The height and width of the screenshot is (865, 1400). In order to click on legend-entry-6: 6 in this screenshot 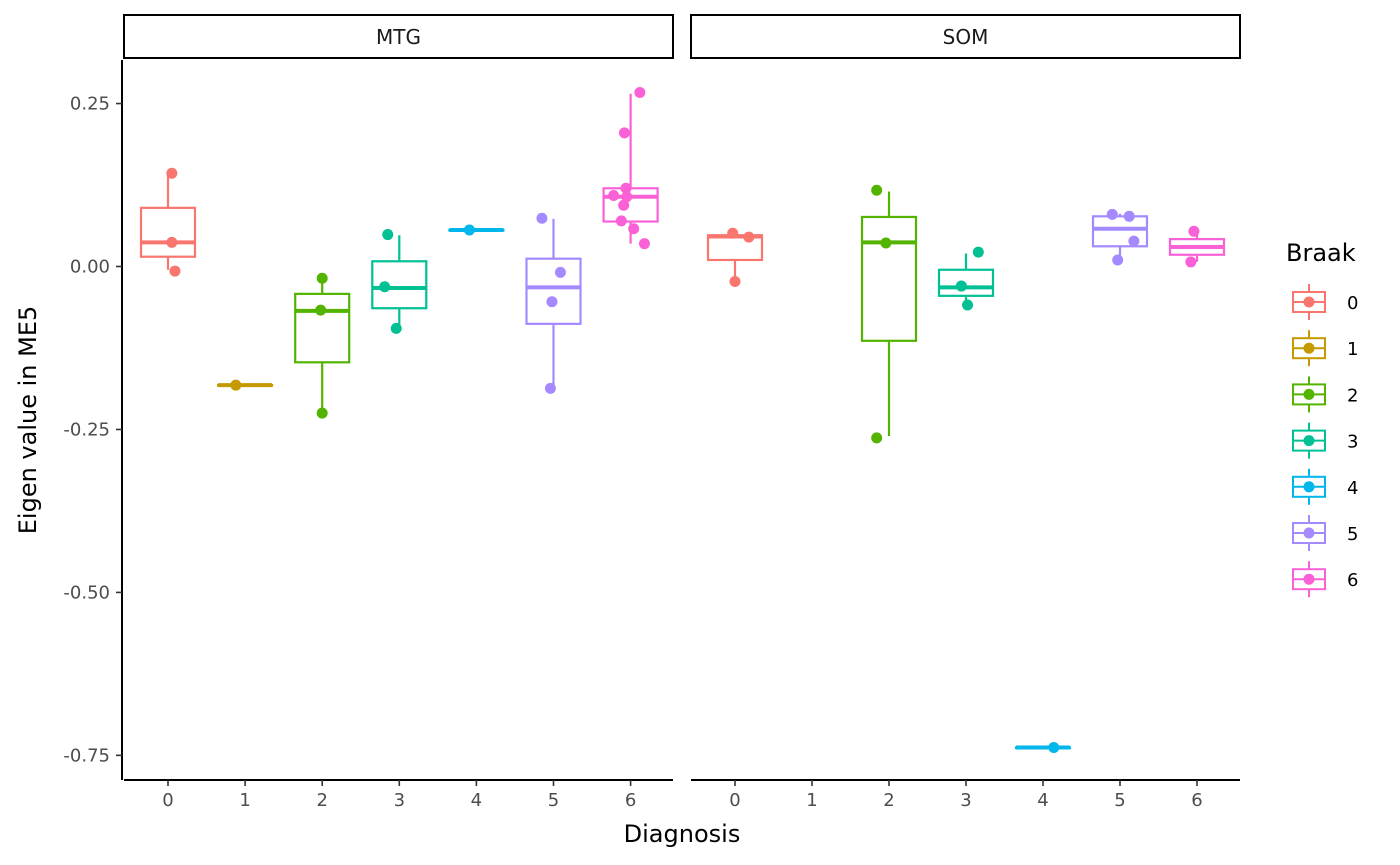, I will do `click(1325, 579)`.